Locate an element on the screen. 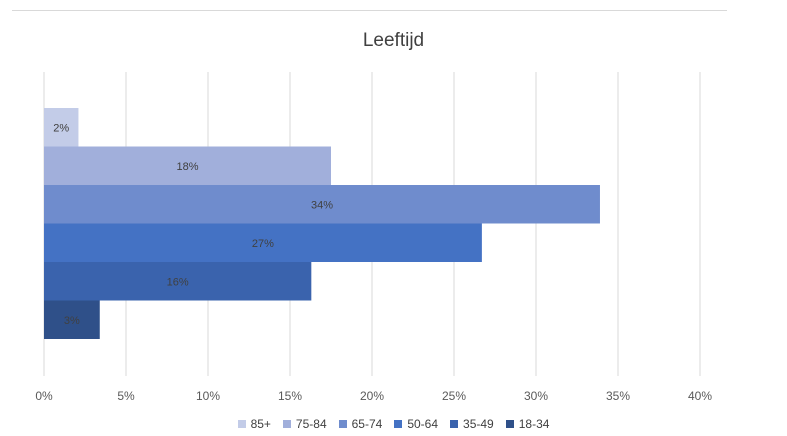 The width and height of the screenshot is (787, 436). legend-item: 65-74 is located at coordinates (360, 424).